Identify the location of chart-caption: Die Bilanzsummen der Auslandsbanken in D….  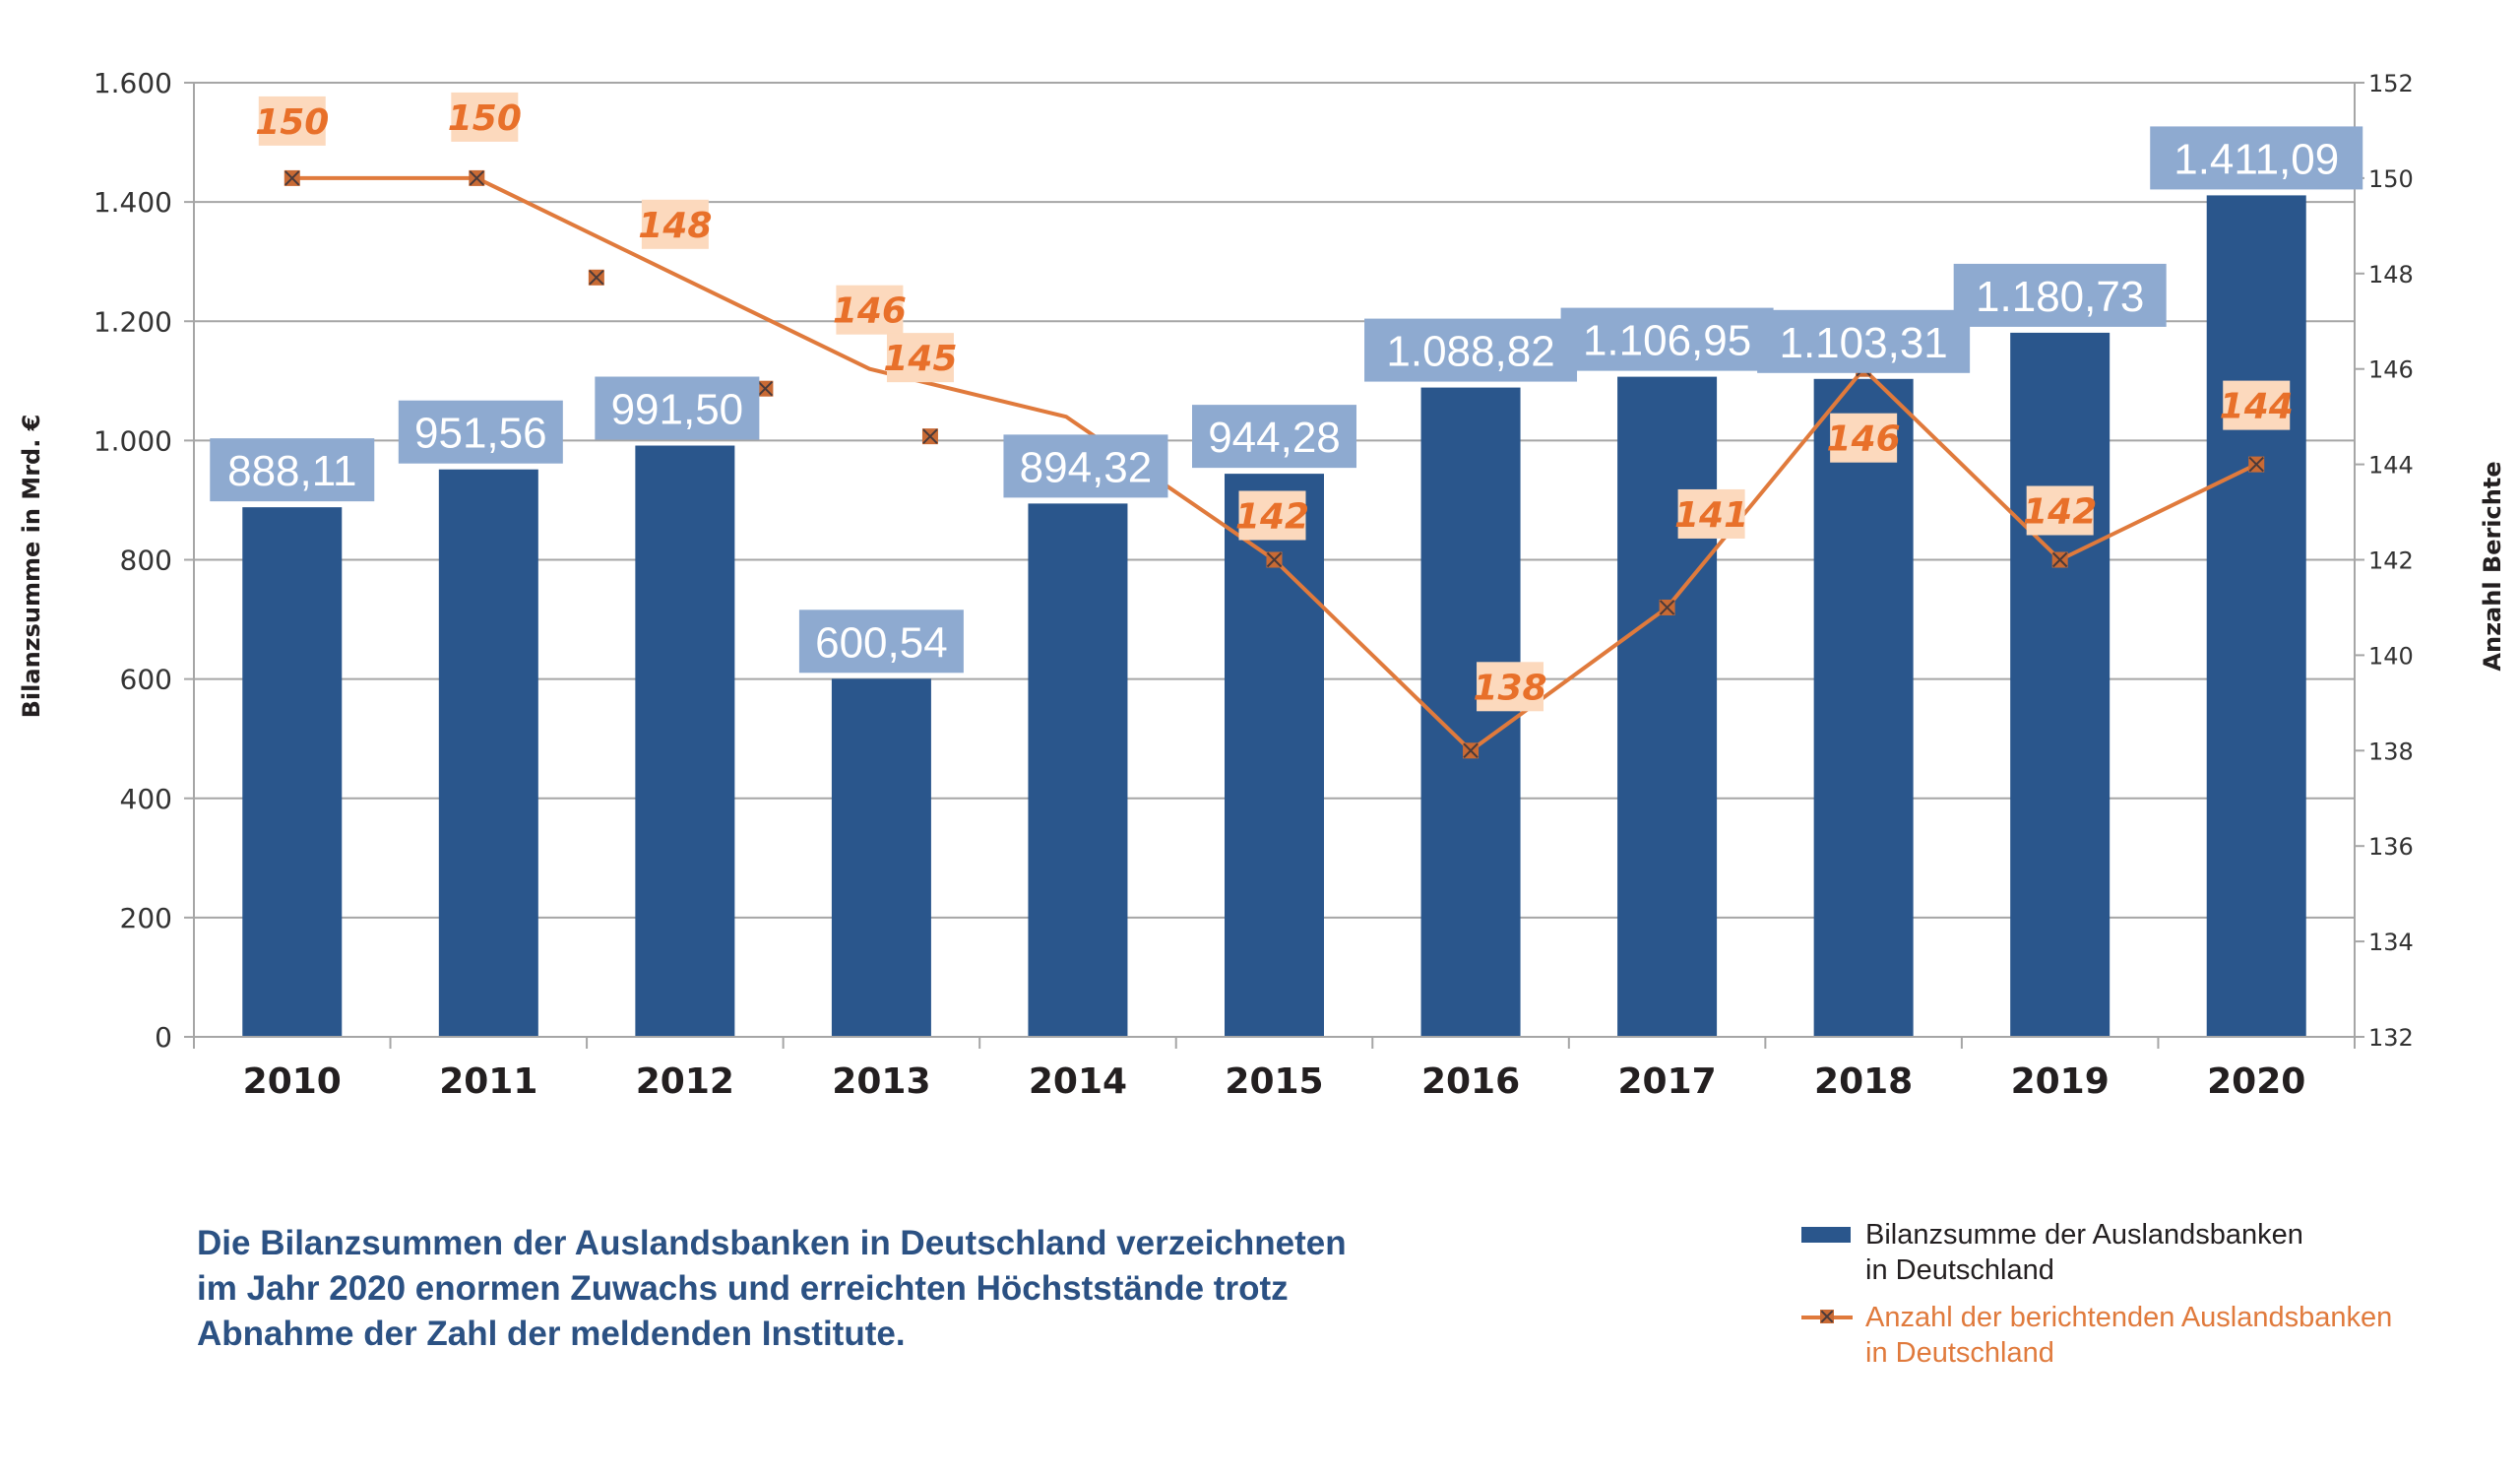
(837, 1289).